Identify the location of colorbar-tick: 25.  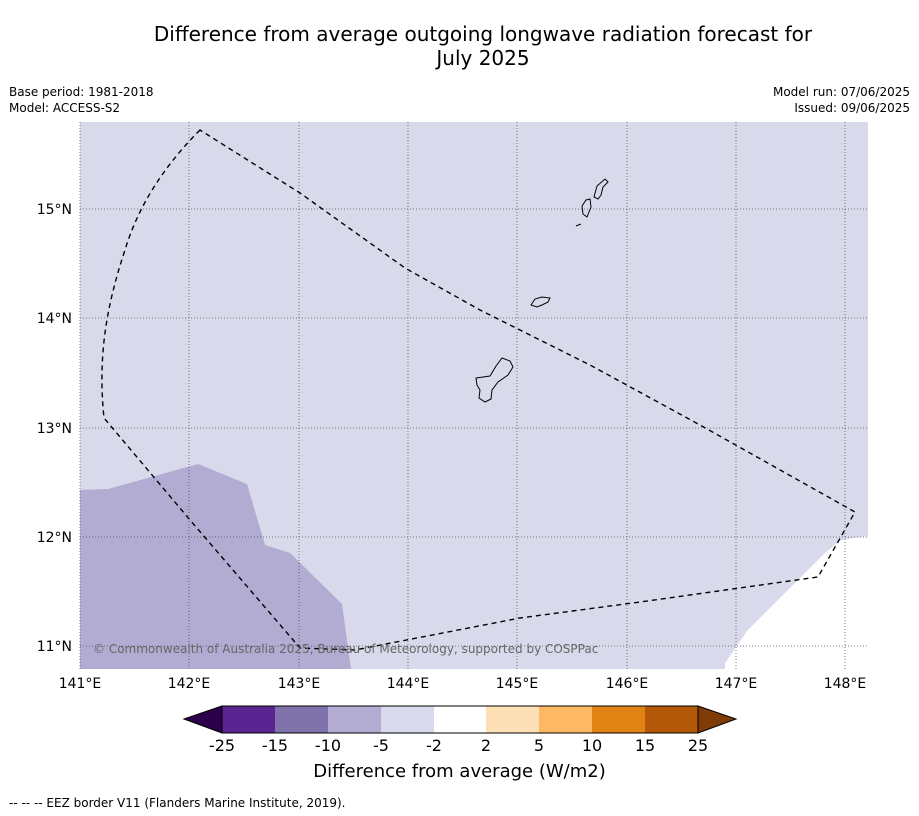
(698, 745).